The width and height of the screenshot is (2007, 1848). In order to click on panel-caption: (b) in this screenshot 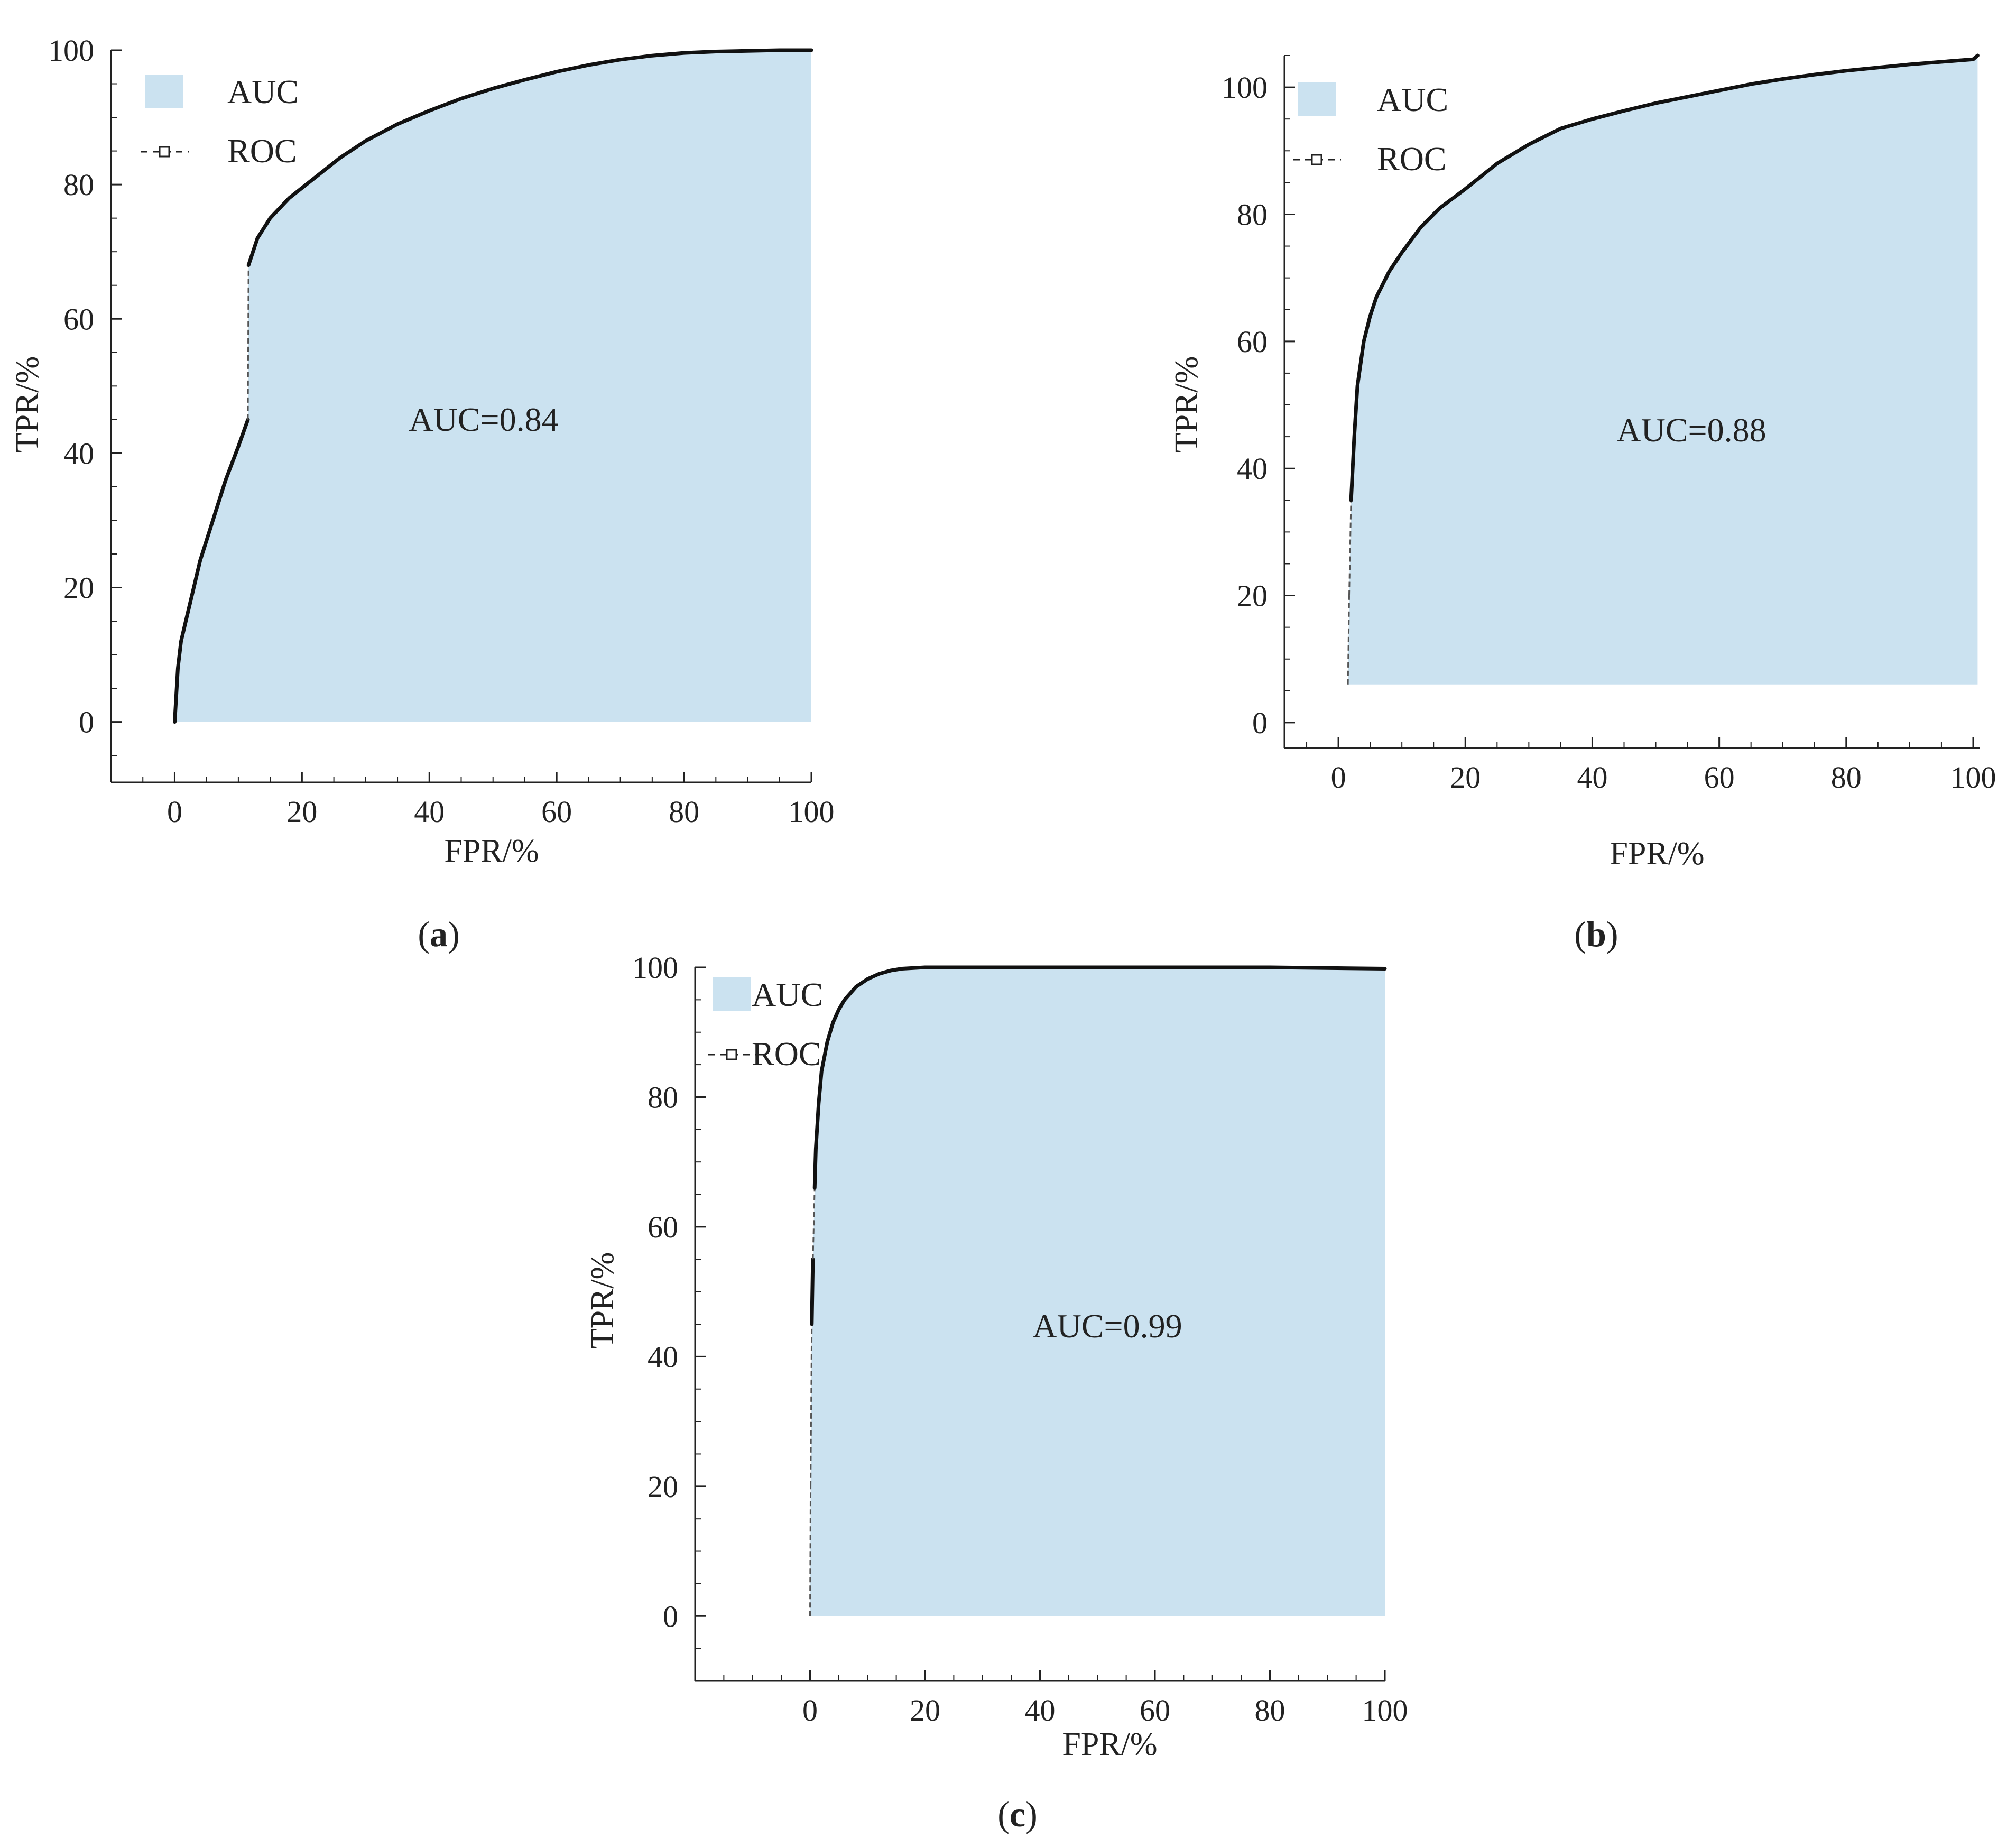, I will do `click(1596, 934)`.